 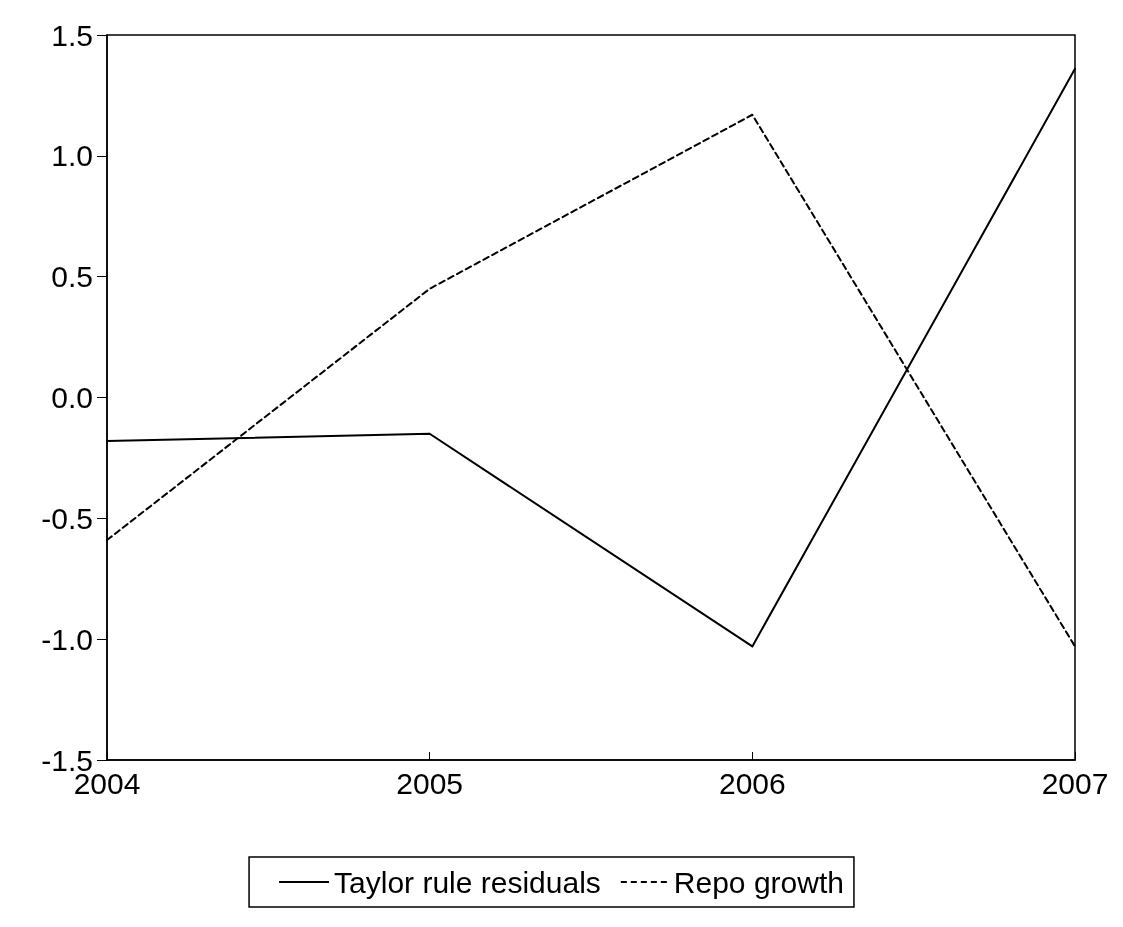 What do you see at coordinates (430, 783) in the screenshot?
I see `x-tick-label: 2005` at bounding box center [430, 783].